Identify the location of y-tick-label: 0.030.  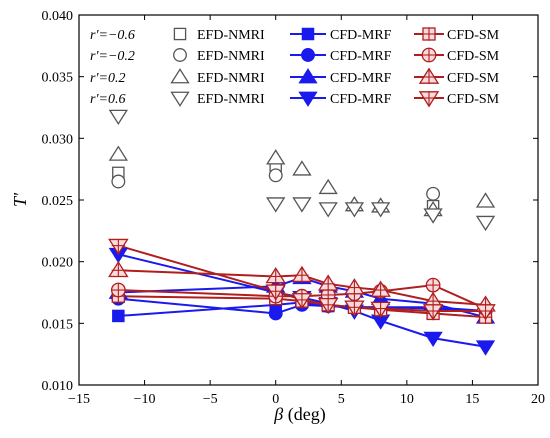
(58, 139).